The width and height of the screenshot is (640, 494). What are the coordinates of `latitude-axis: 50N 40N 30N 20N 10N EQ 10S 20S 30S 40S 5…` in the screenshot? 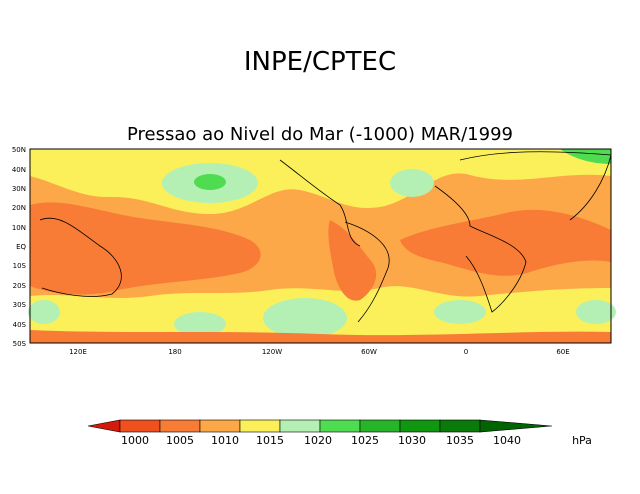 It's located at (19, 247).